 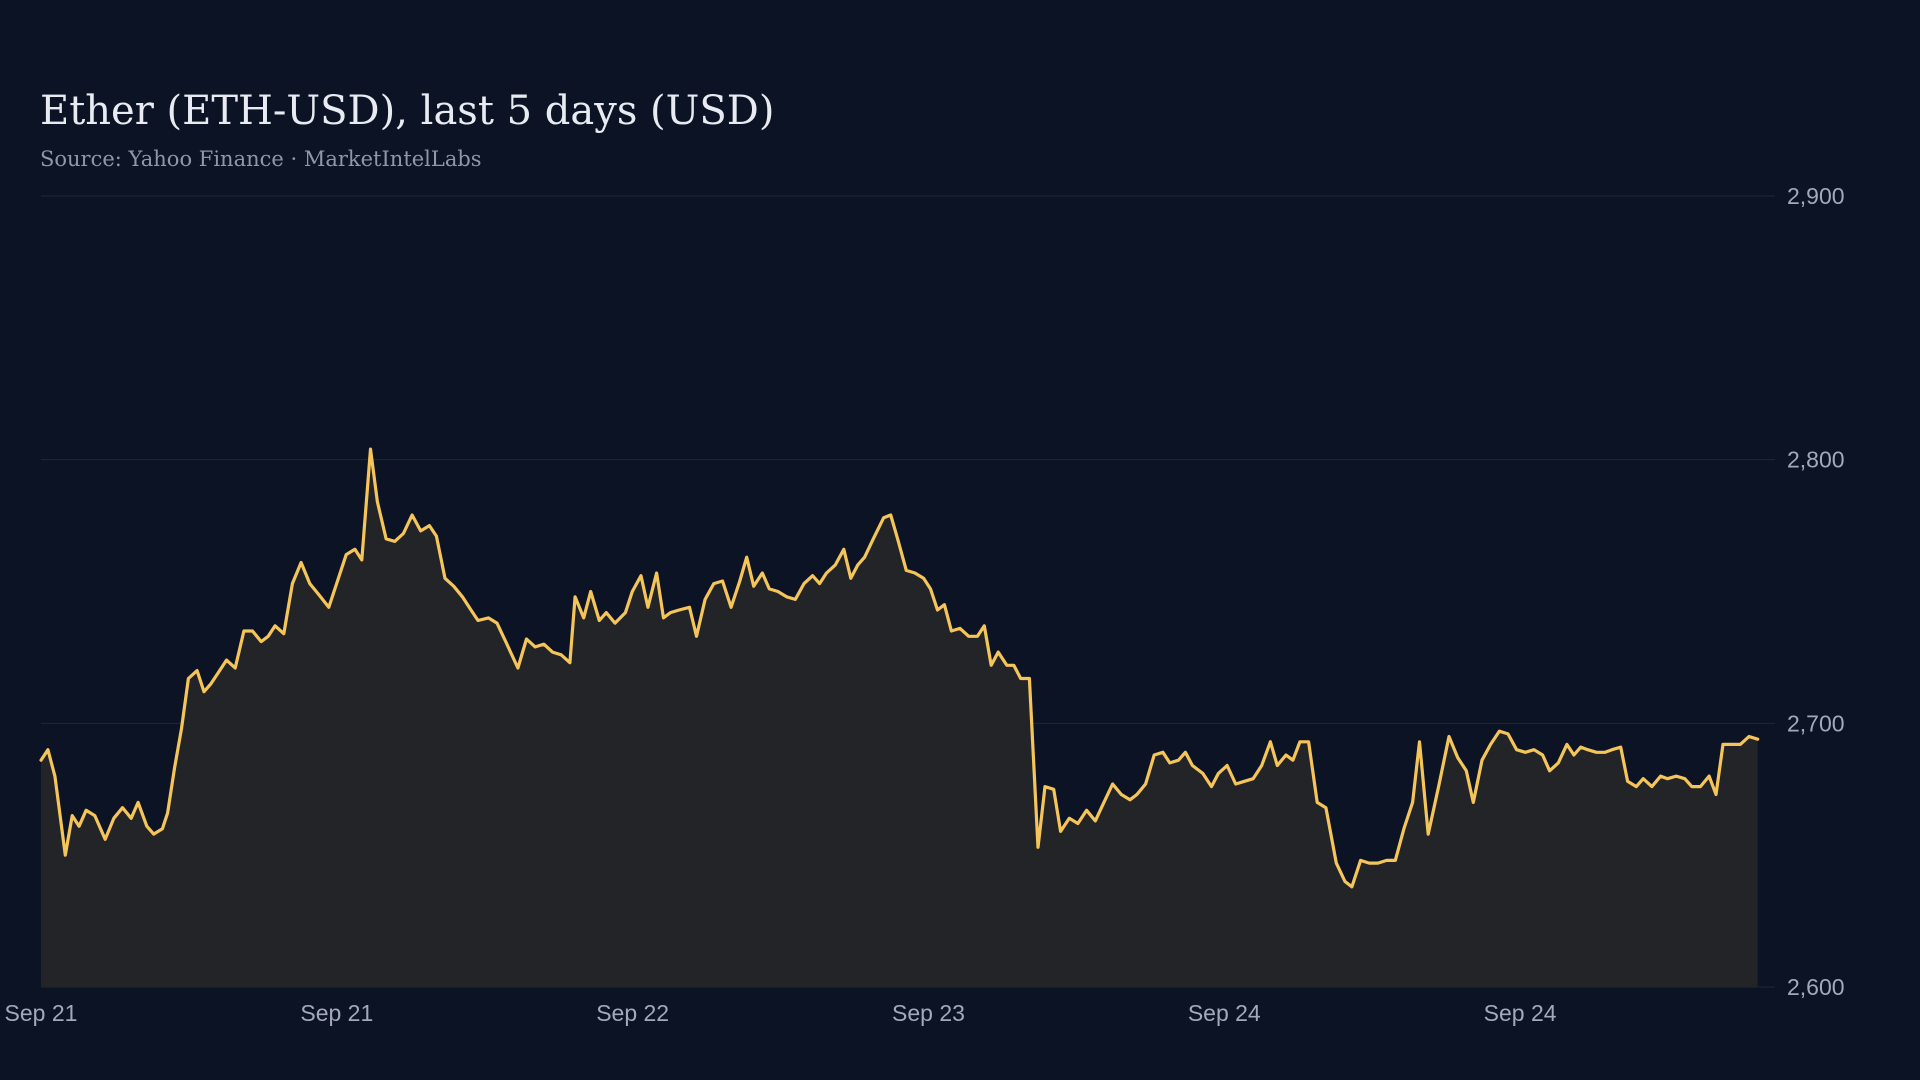 I want to click on y-tick-label: 2,700, so click(x=1816, y=723).